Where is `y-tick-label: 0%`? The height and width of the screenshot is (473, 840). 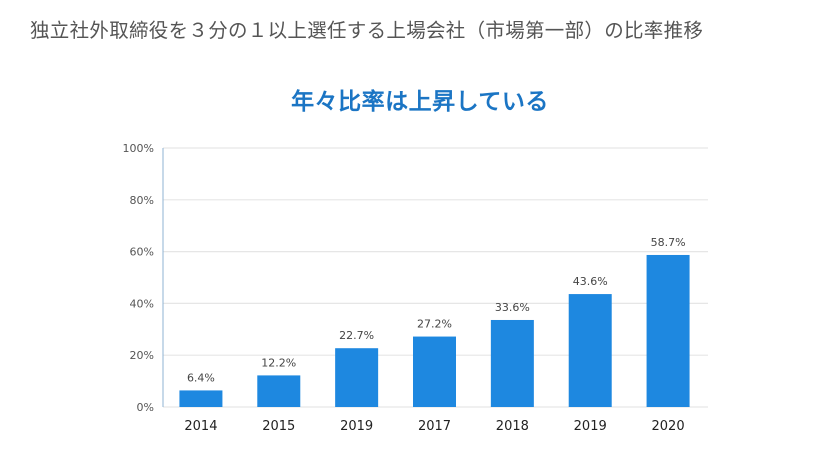
y-tick-label: 0% is located at coordinates (145, 407).